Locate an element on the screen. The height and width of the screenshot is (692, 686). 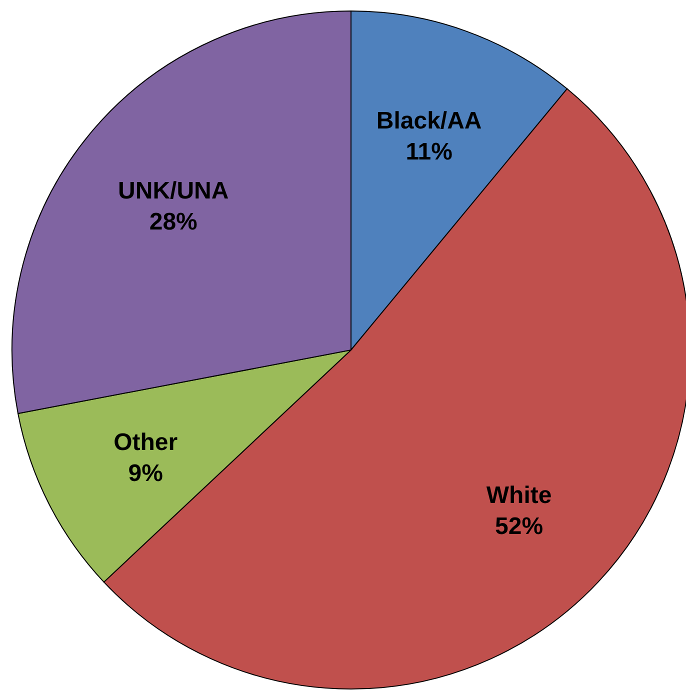
slice-label: Other is located at coordinates (146, 442).